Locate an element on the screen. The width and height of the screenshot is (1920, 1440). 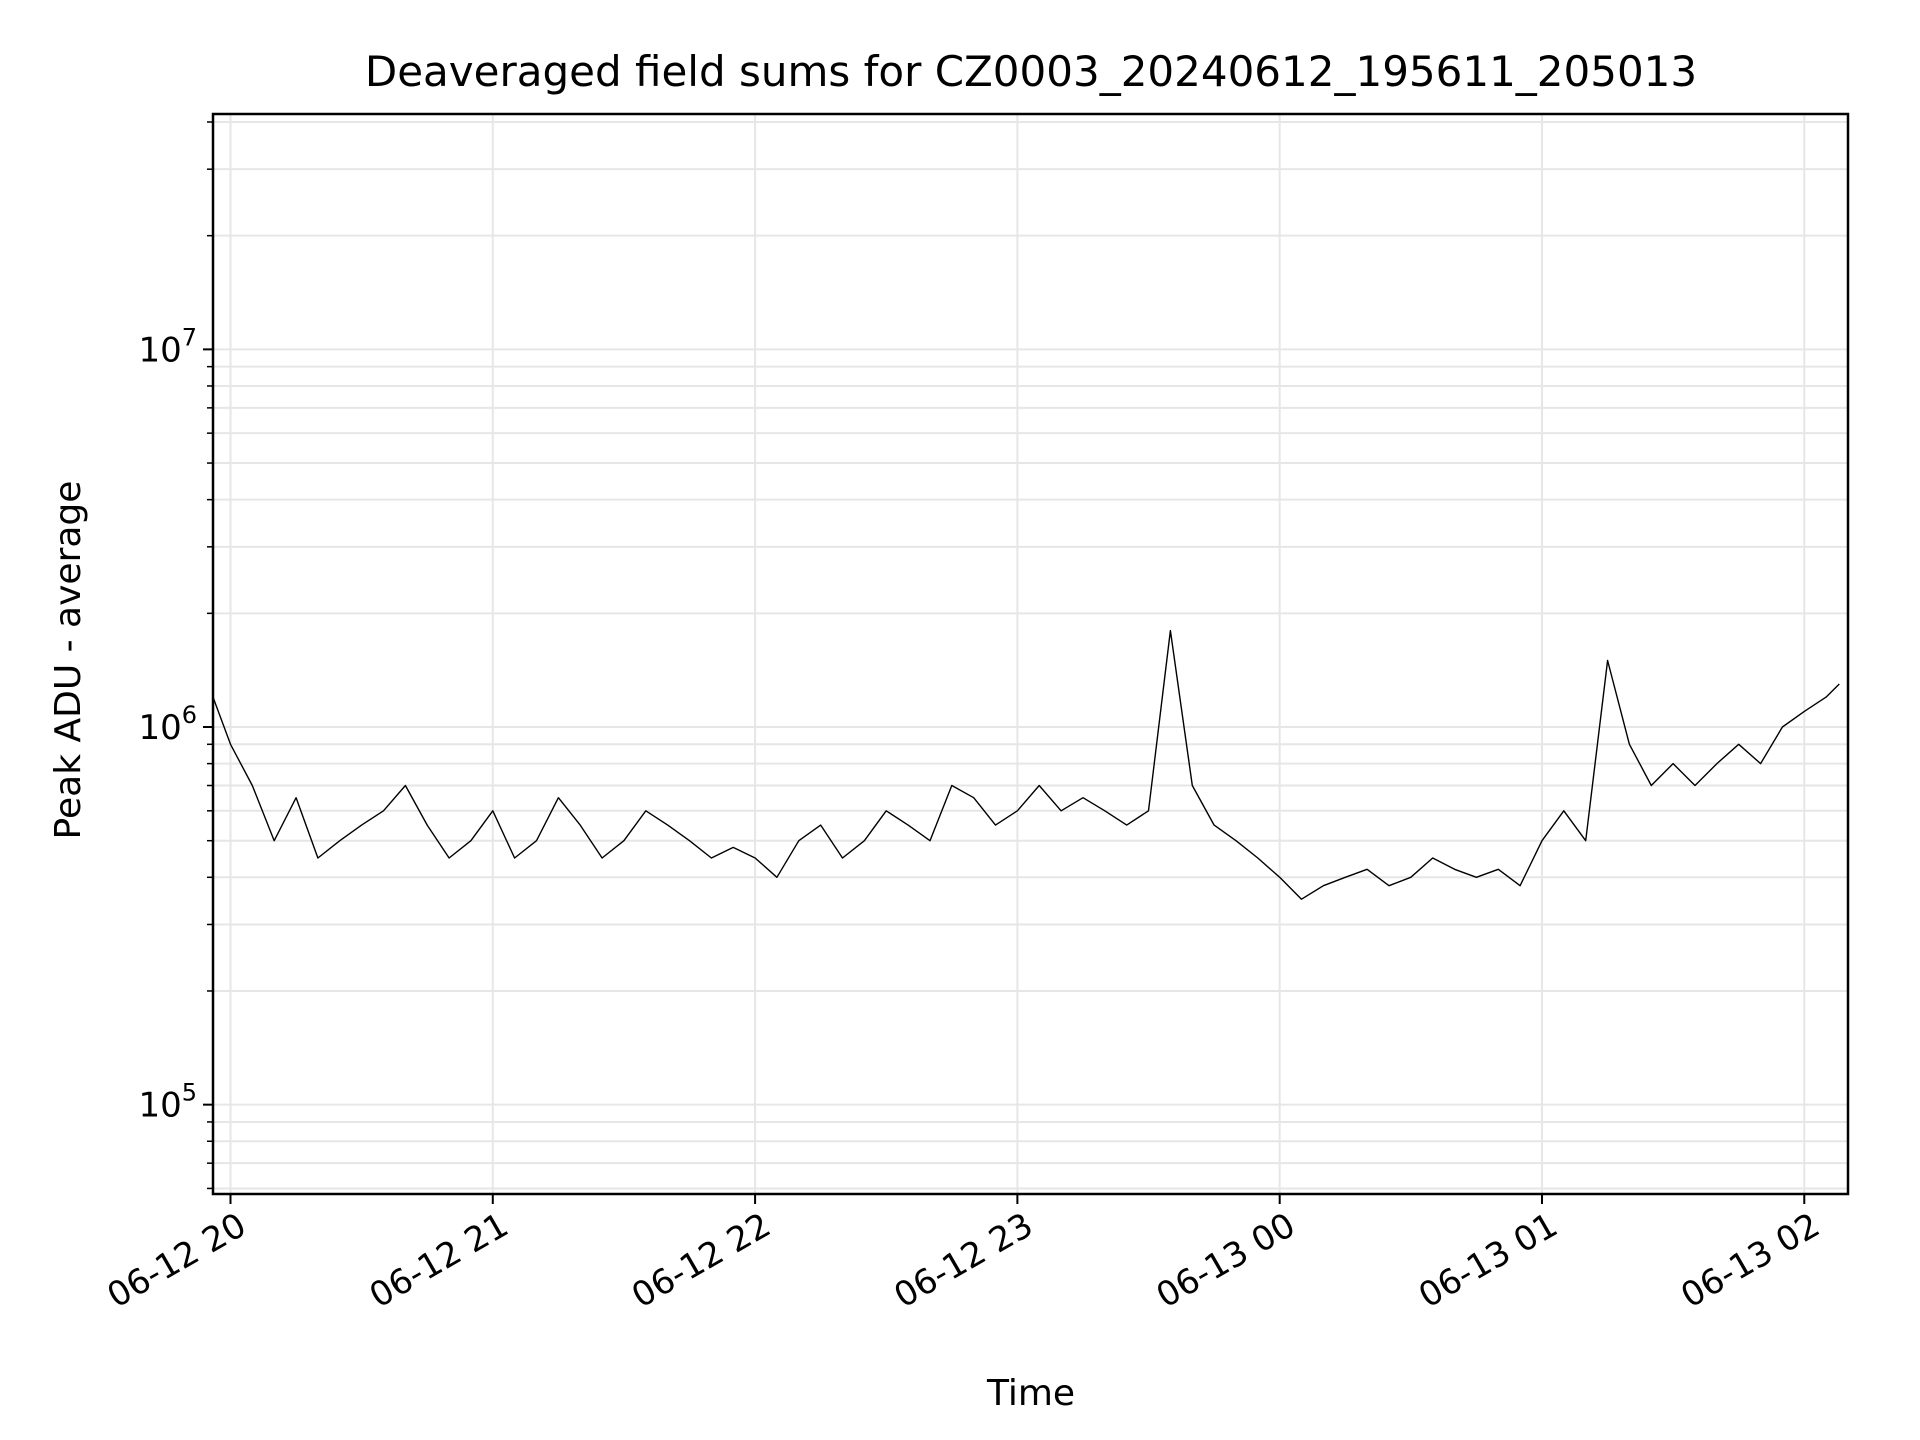
y-tick-label: 10⁵ is located at coordinates (167, 1102).